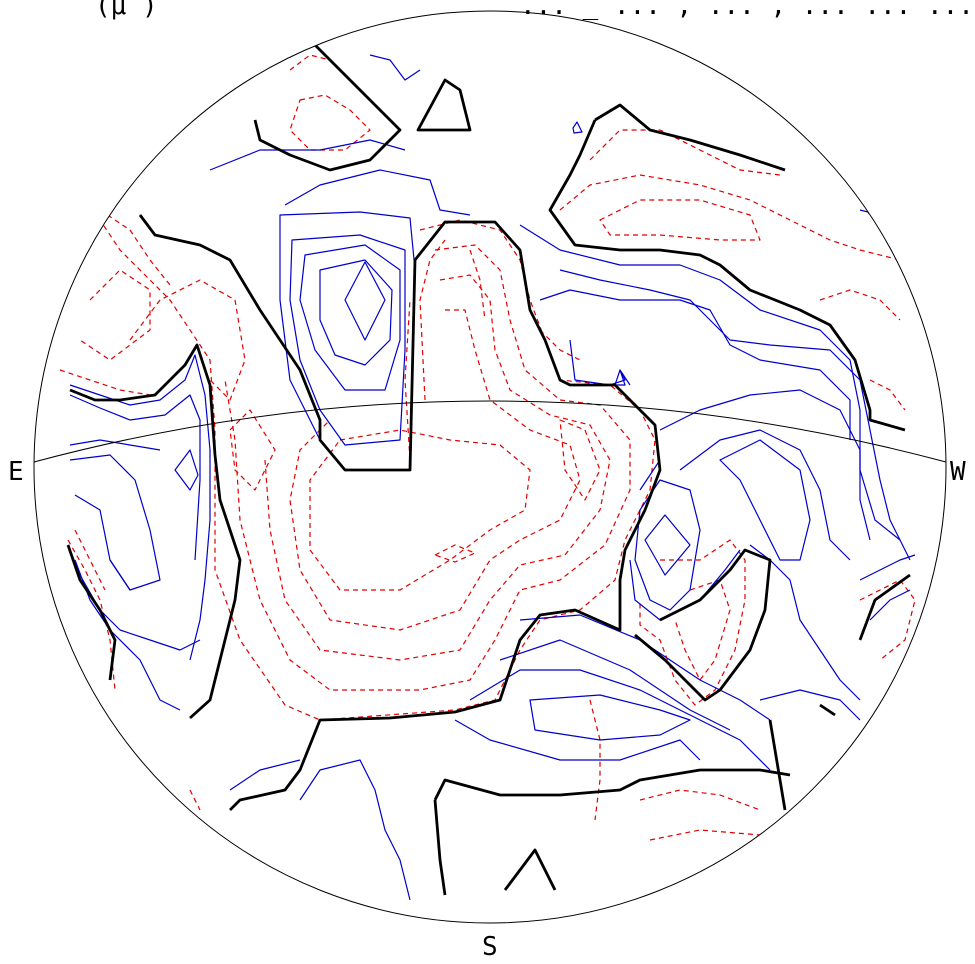 Image resolution: width=975 pixels, height=964 pixels. I want to click on horizon-arc, so click(490, 431).